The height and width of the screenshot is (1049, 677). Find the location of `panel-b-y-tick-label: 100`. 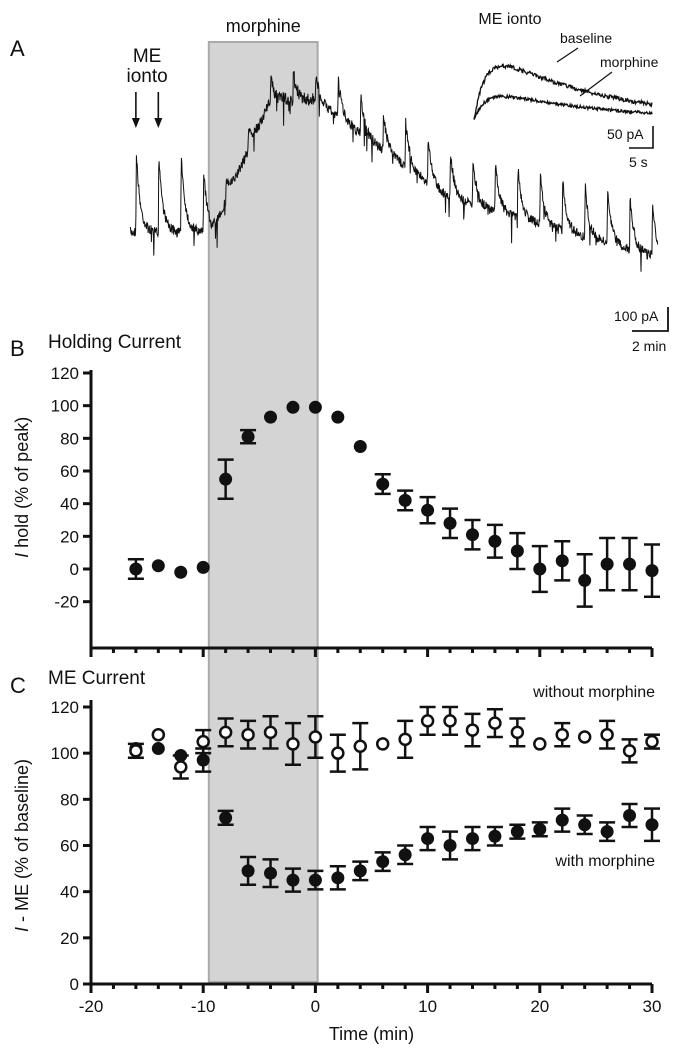

panel-b-y-tick-label: 100 is located at coordinates (65, 406).